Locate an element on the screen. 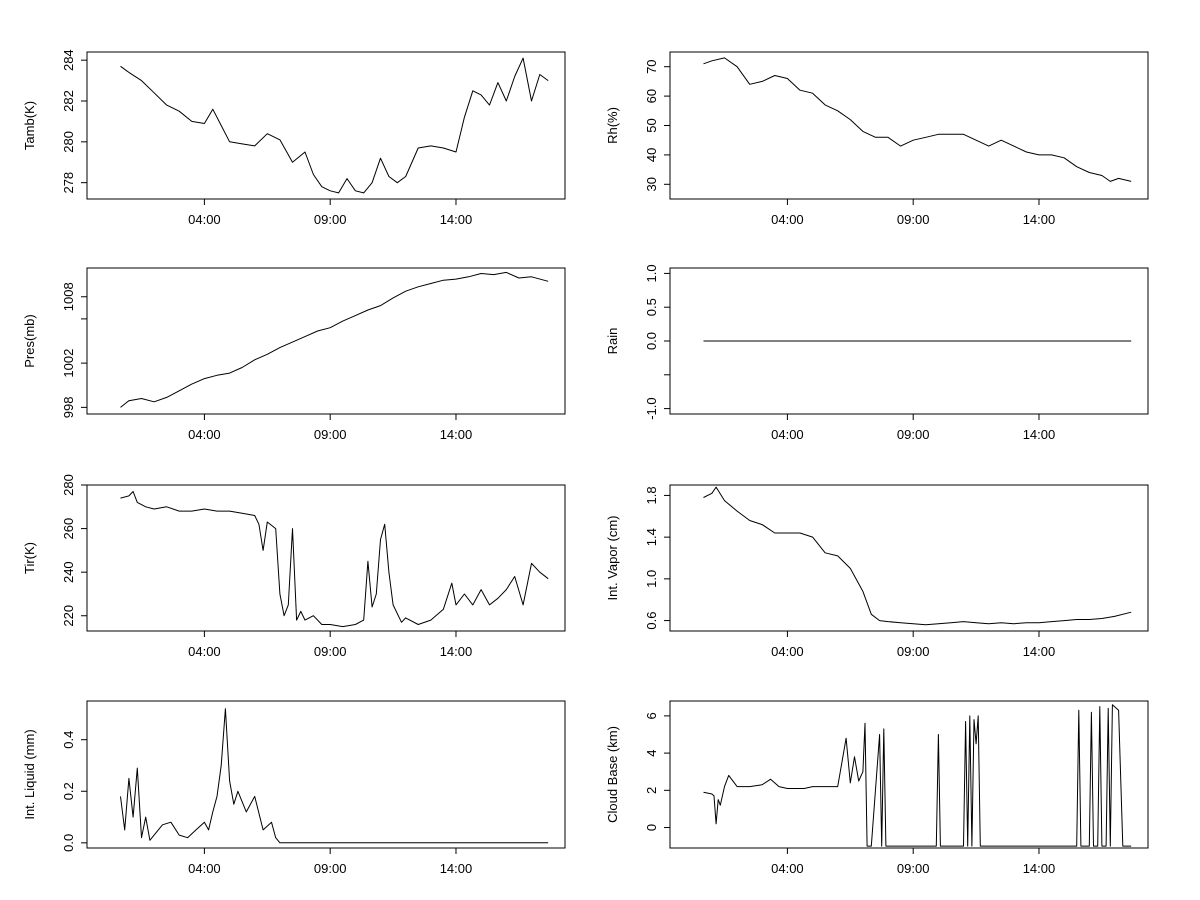 Image resolution: width=1200 pixels, height=900 pixels. y-tick-label: 260 is located at coordinates (68, 529).